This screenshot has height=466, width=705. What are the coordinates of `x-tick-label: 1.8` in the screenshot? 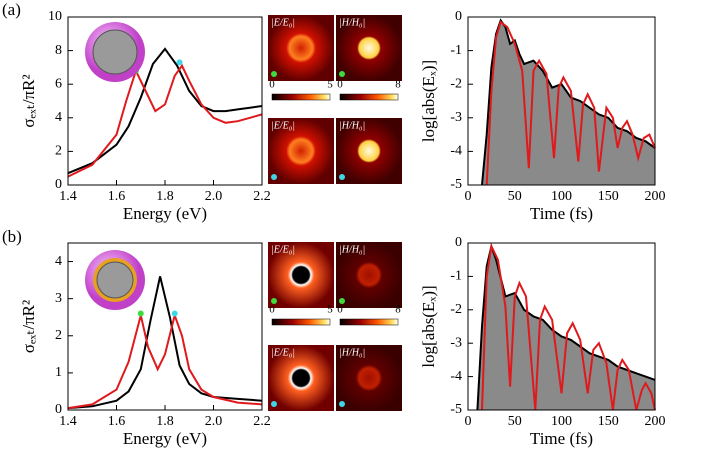 It's located at (165, 196).